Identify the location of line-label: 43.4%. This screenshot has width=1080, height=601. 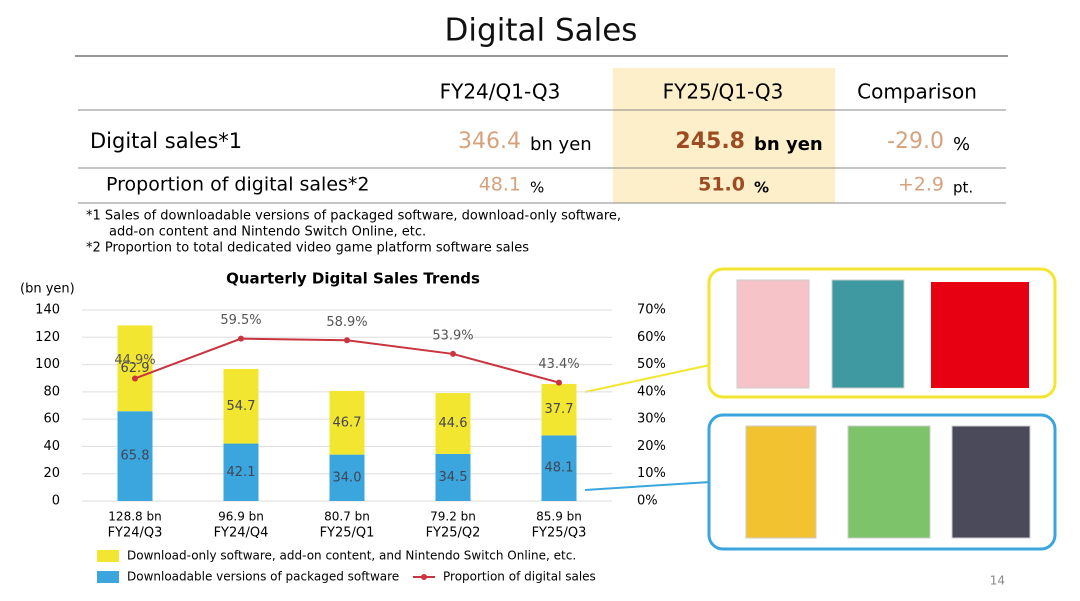
(558, 364).